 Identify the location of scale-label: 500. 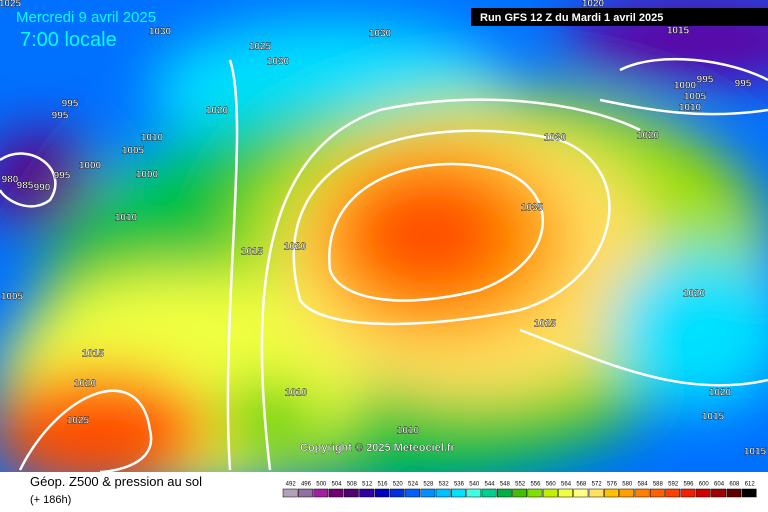
(321, 485).